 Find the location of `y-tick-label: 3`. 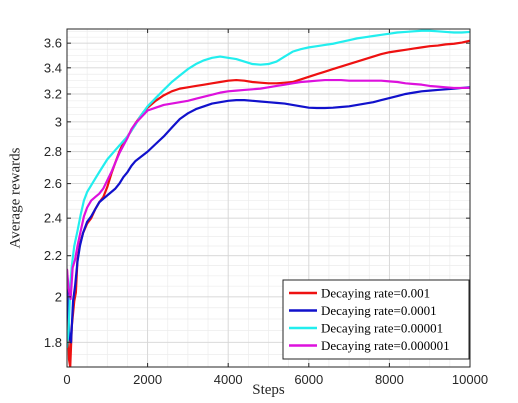

y-tick-label: 3 is located at coordinates (58, 121).